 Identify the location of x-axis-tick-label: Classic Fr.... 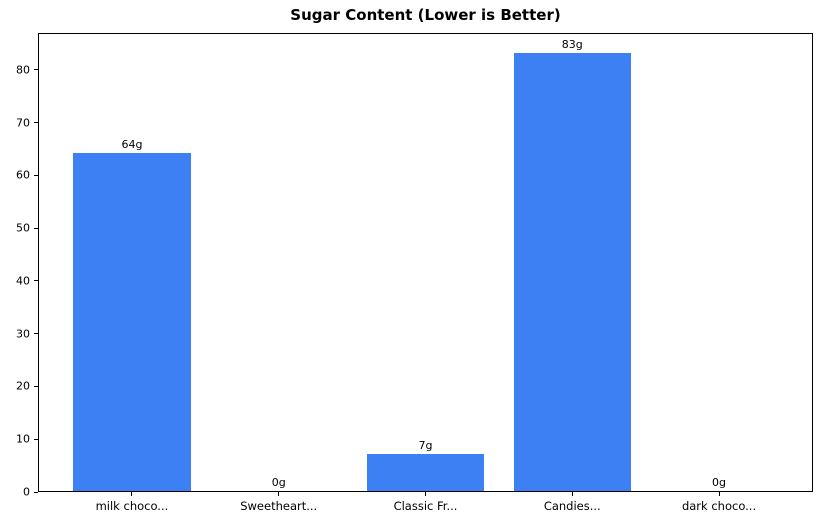
(425, 506).